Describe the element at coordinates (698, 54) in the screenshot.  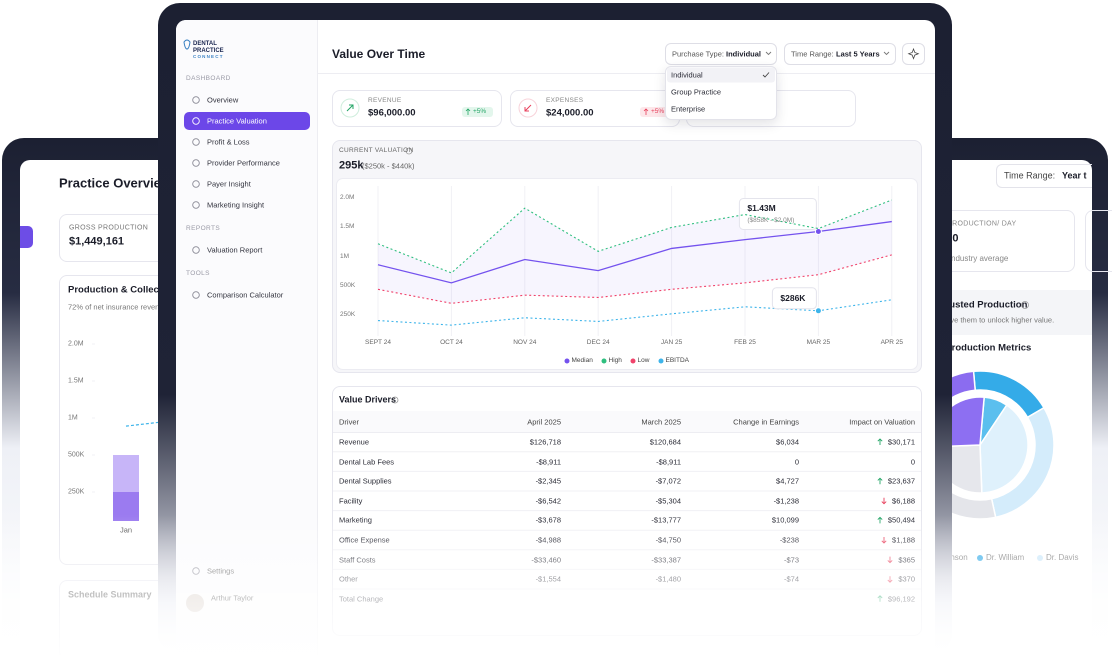
I see `select-label: Purchase Type:` at that location.